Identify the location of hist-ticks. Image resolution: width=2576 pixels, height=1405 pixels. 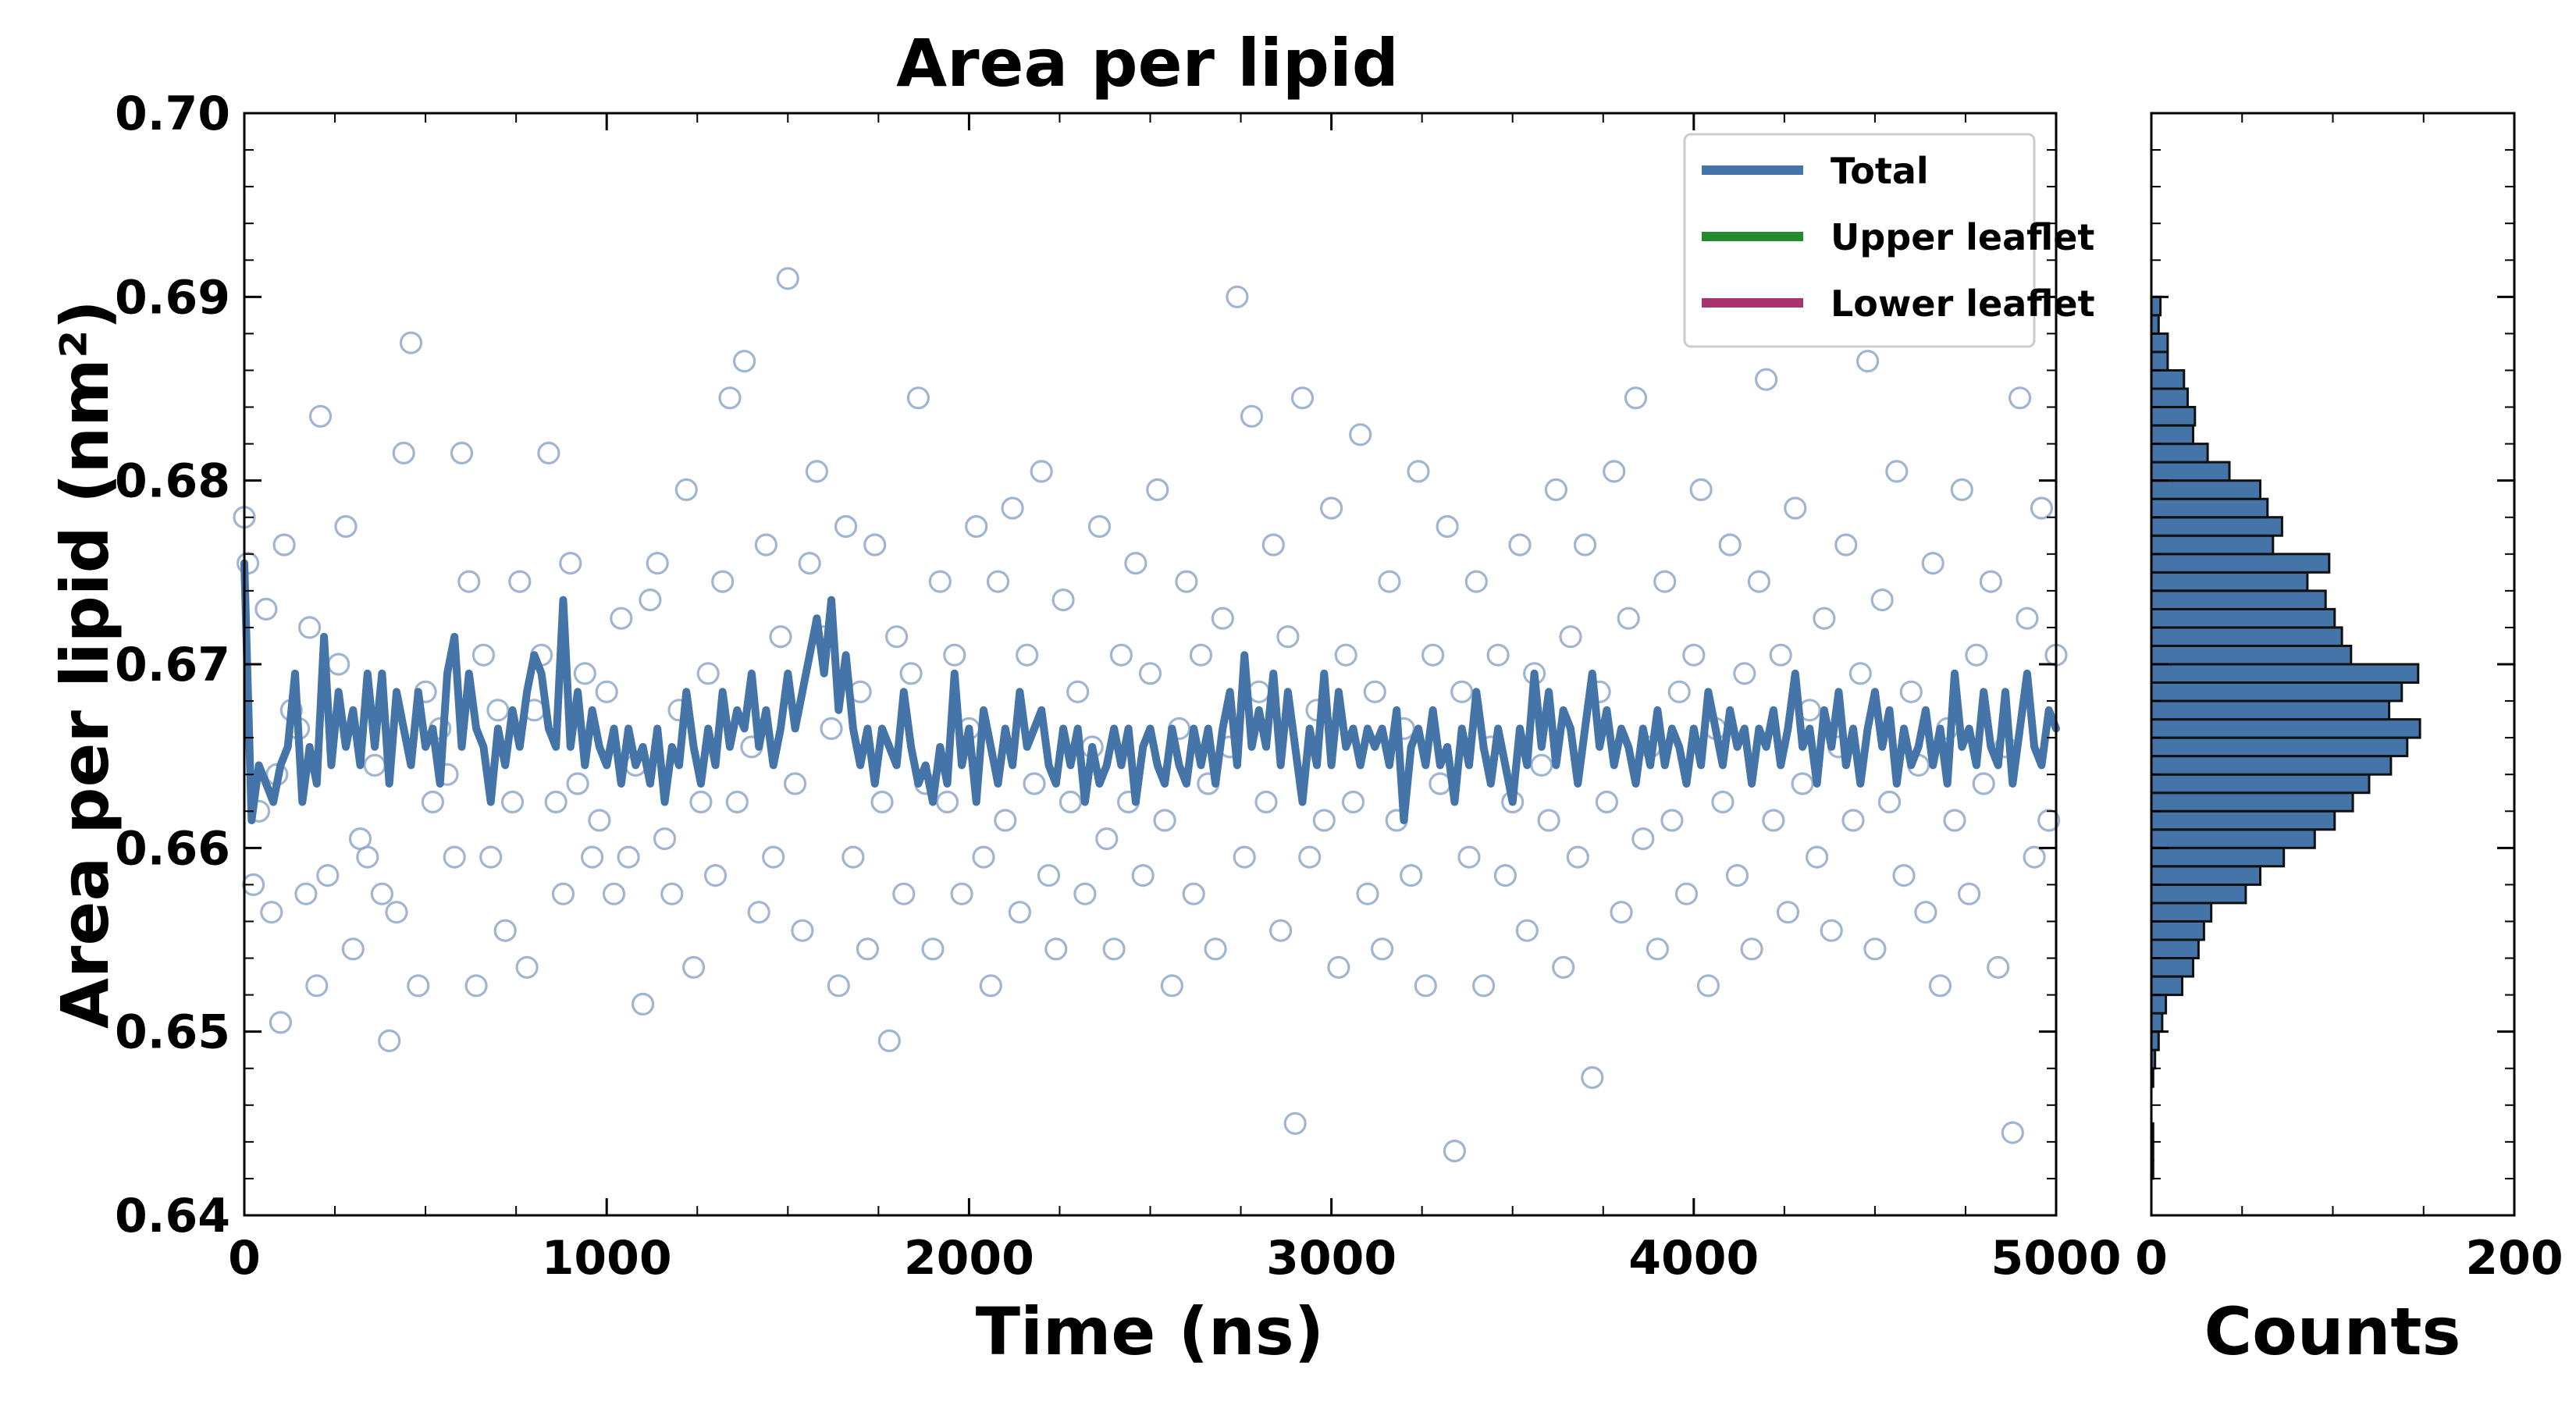
(2333, 664).